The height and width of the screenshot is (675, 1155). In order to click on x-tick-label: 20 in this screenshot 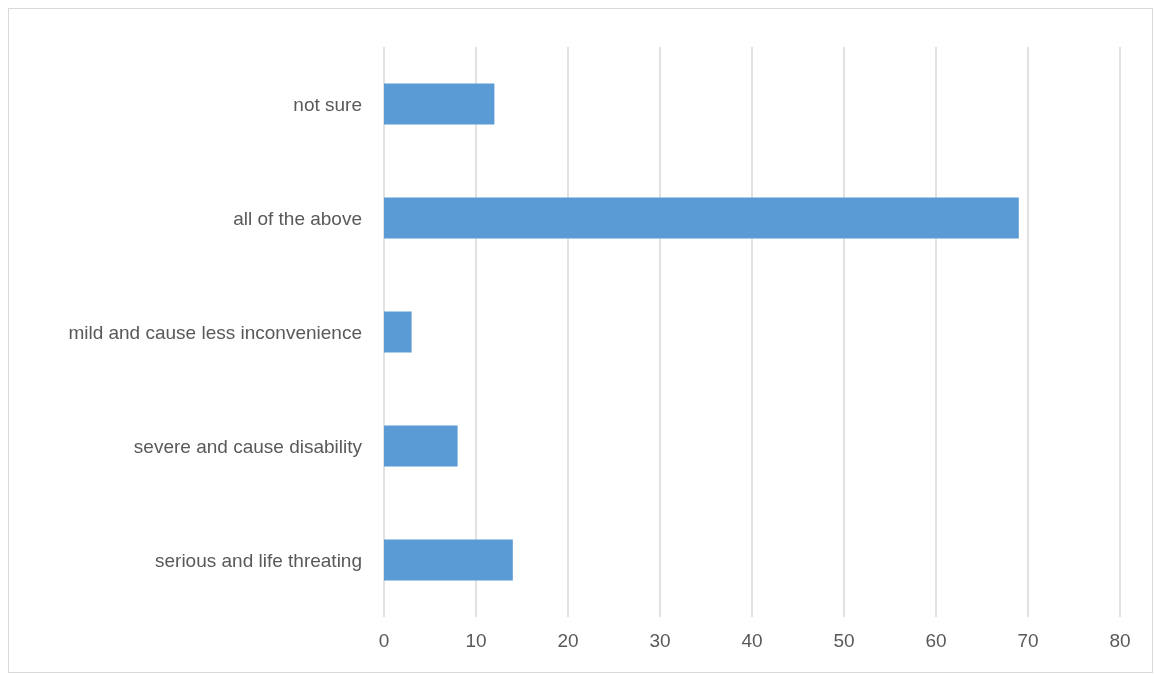, I will do `click(568, 640)`.